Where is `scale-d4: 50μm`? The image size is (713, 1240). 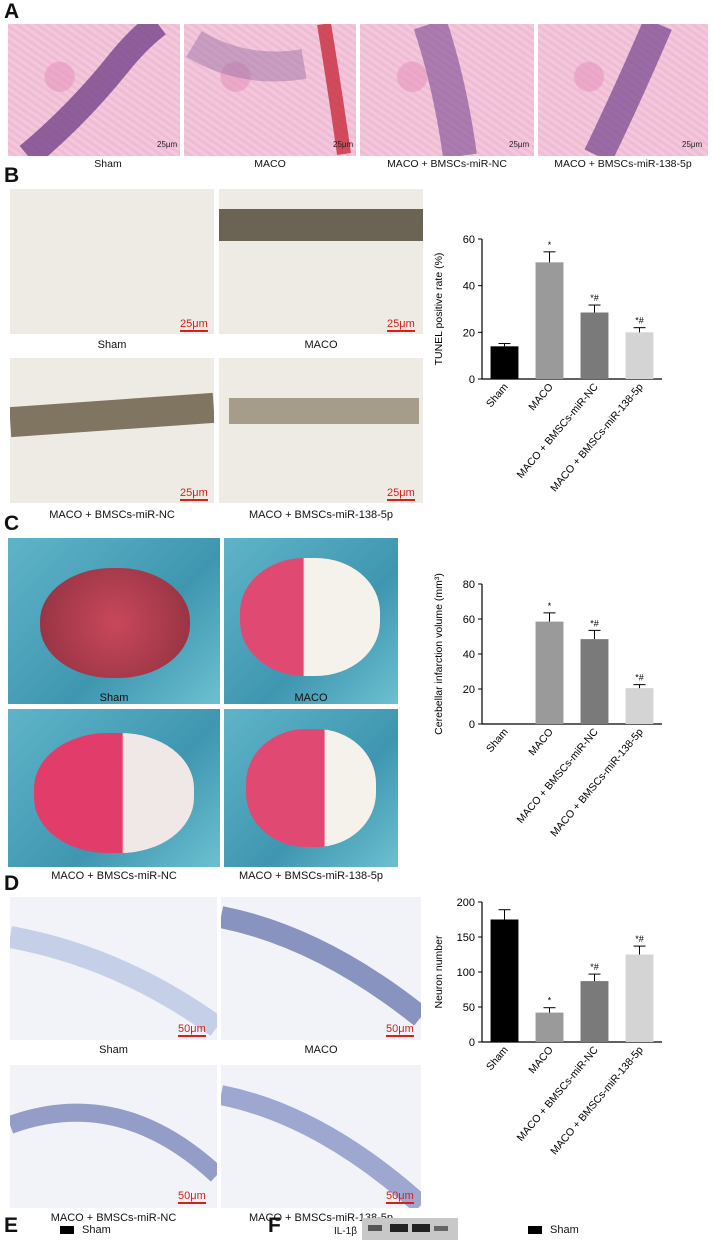 scale-d4: 50μm is located at coordinates (400, 1197).